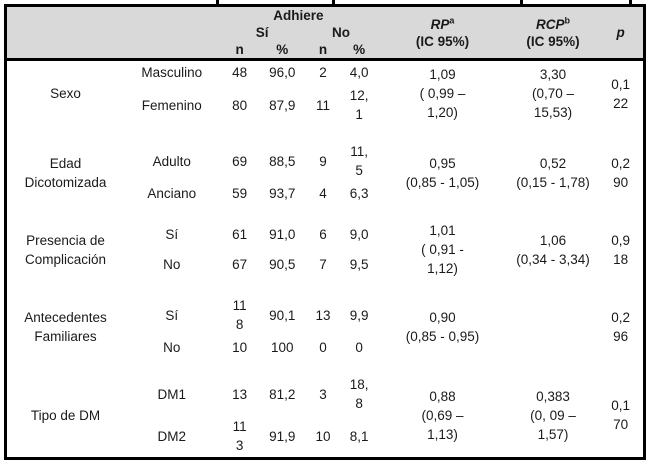 The width and height of the screenshot is (650, 465). I want to click on cell-pct-no: 11, 5, so click(359, 161).